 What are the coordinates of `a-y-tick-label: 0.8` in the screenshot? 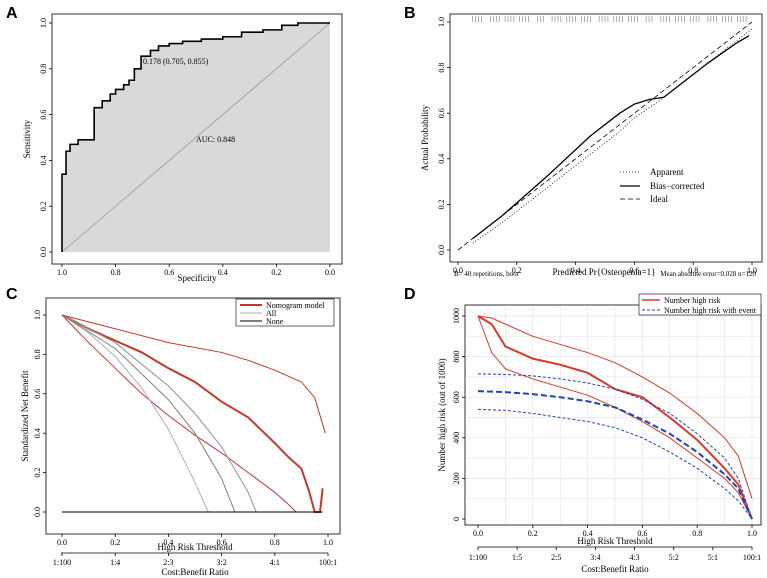 It's located at (43, 69).